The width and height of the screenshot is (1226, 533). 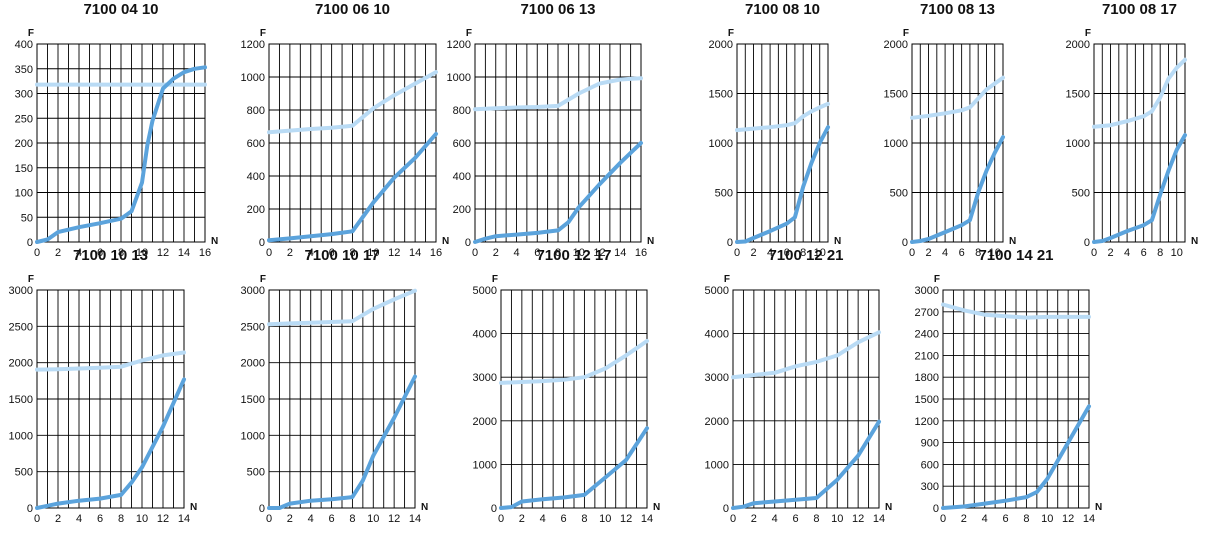 I want to click on y-tick-label: 2500, so click(x=21, y=327).